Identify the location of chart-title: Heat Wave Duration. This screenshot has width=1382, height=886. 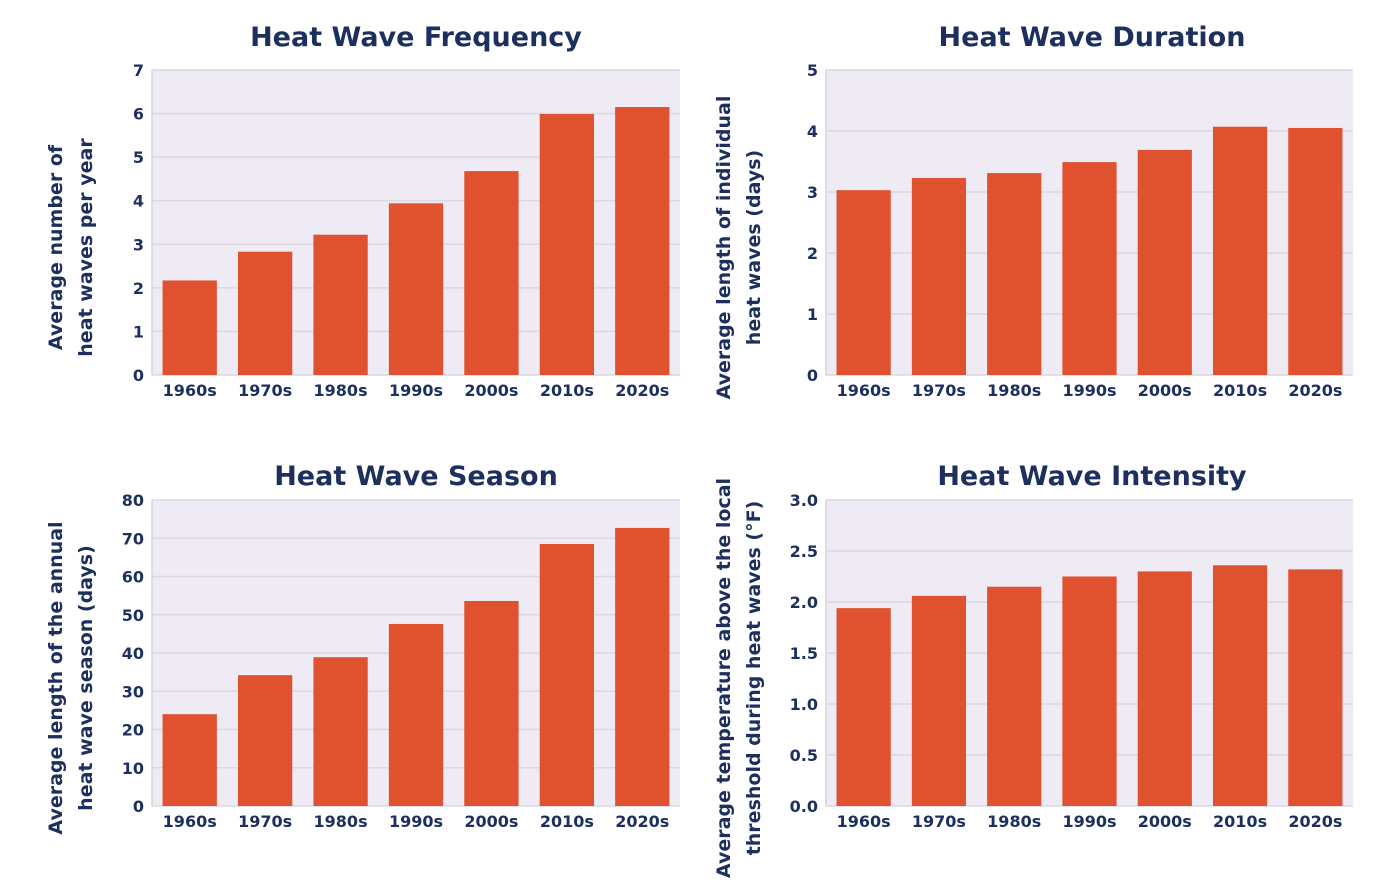
(1092, 37).